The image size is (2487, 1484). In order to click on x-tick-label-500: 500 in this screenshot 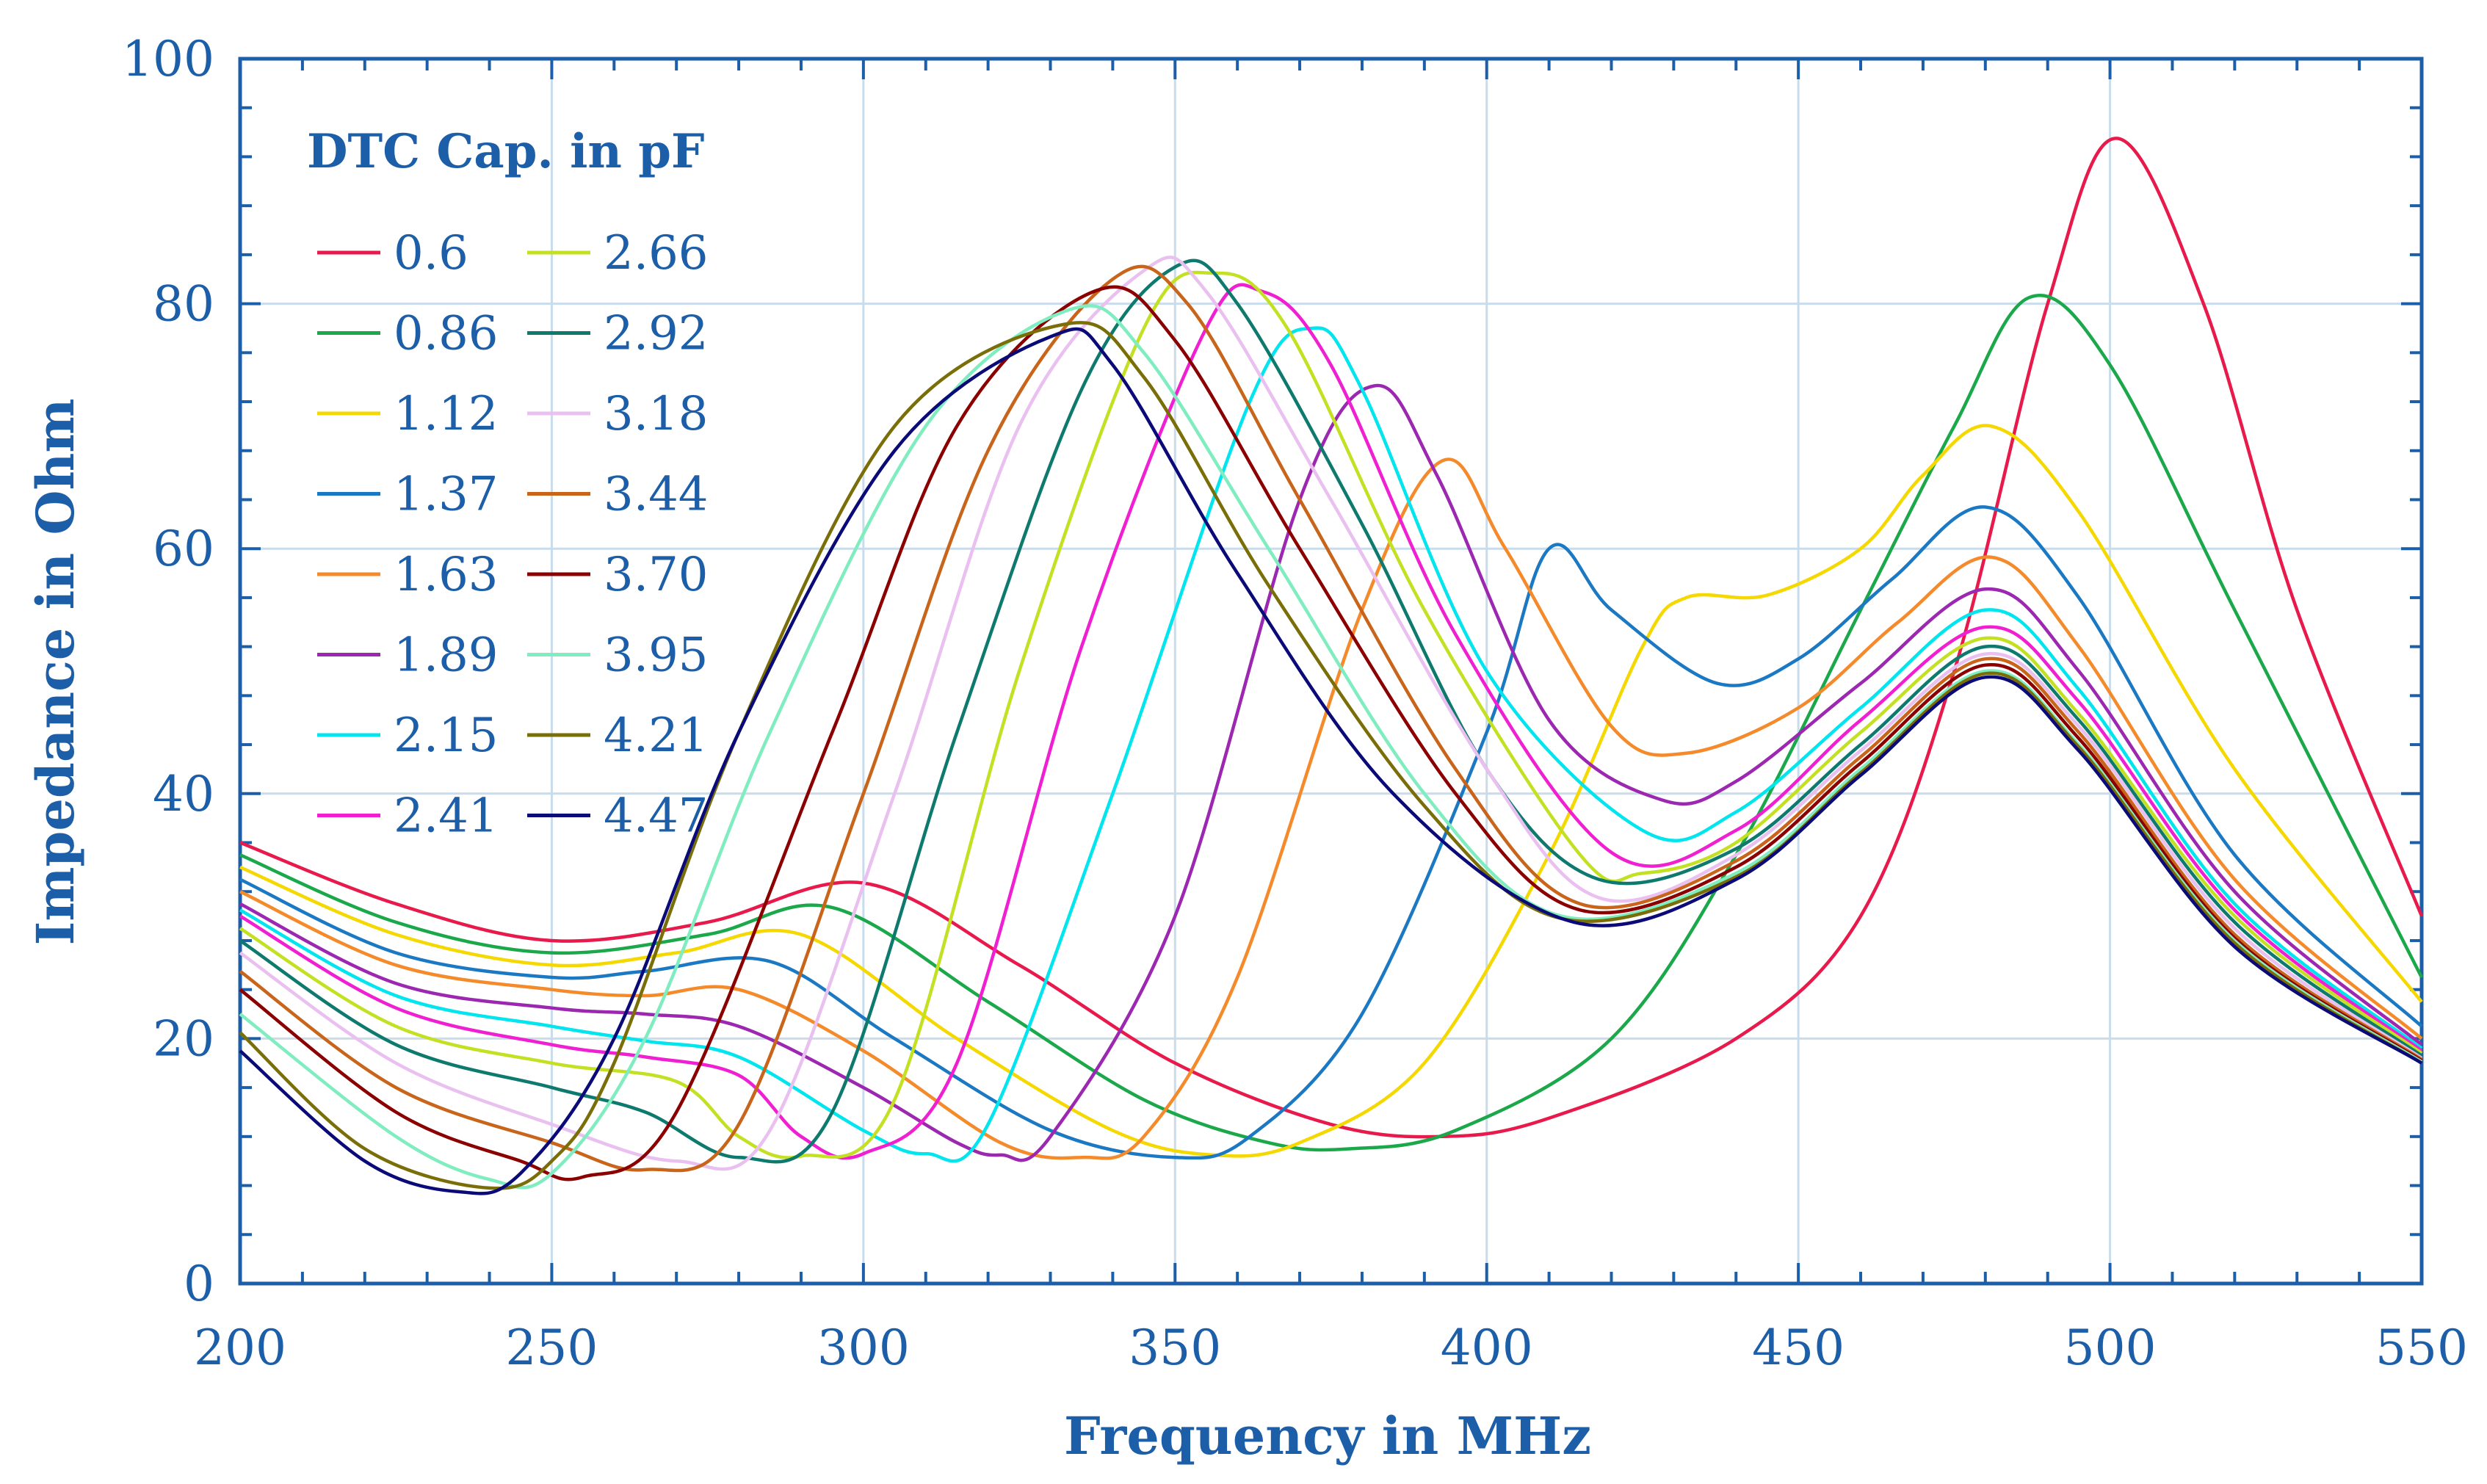, I will do `click(2111, 1348)`.